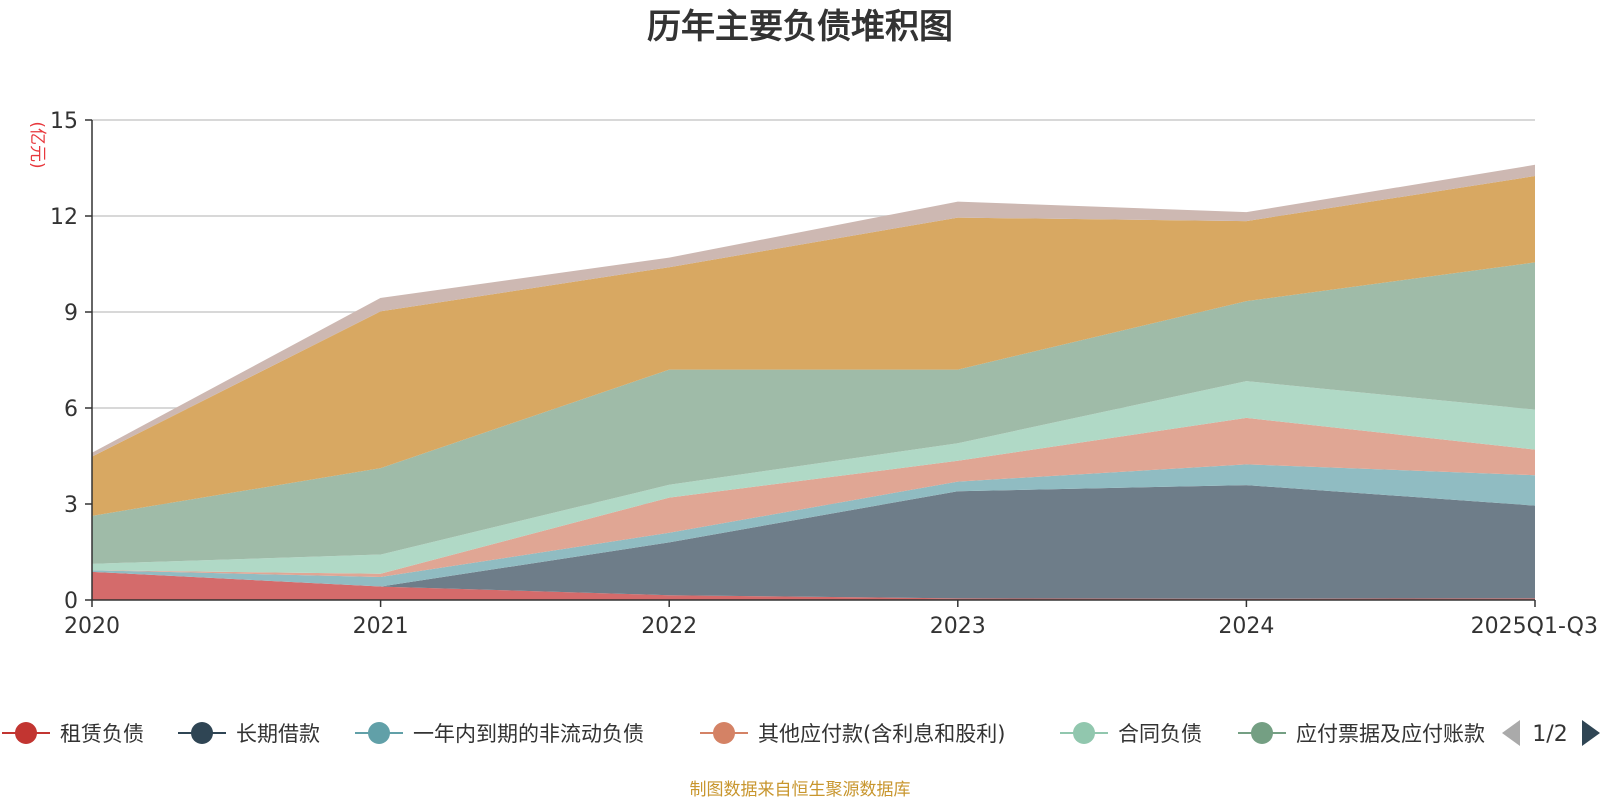 The width and height of the screenshot is (1600, 800). What do you see at coordinates (800, 790) in the screenshot?
I see `data-source-note: 制图数据来自恒生聚源数据库` at bounding box center [800, 790].